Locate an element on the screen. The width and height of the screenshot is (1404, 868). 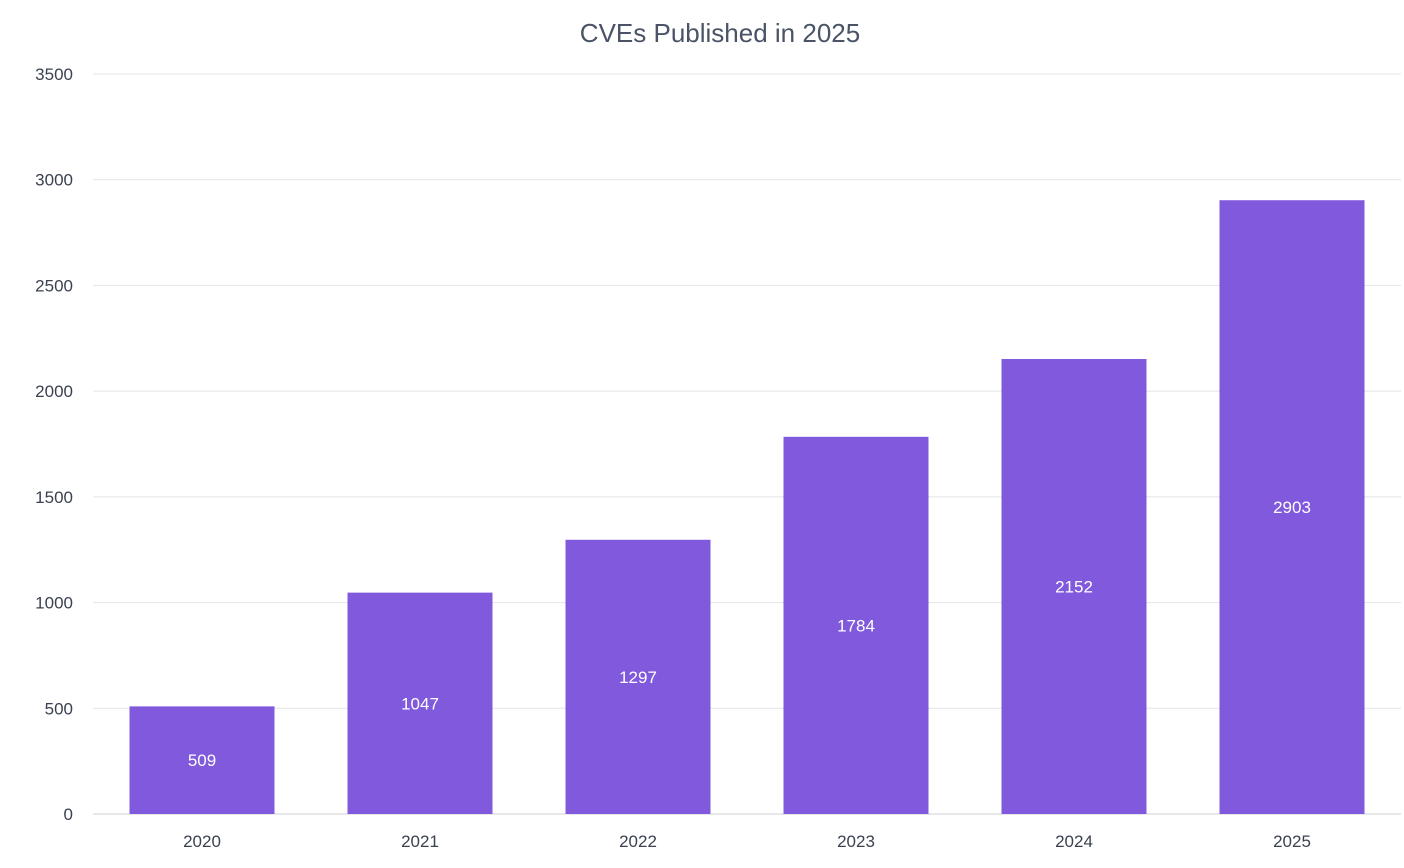
bar-2020 is located at coordinates (202, 760).